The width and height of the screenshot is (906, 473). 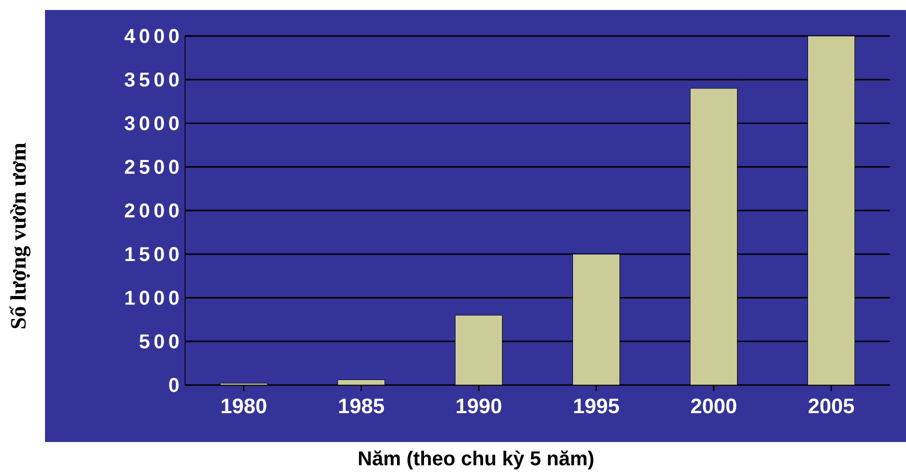 I want to click on x-axis-title: Năm (theo chu kỳ 5 năm), so click(x=476, y=460).